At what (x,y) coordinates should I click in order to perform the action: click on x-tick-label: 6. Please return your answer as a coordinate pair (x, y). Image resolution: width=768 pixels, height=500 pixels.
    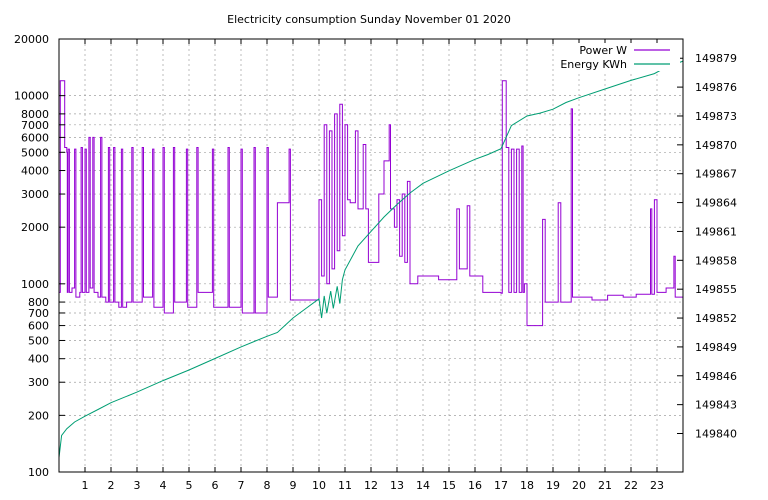
    Looking at the image, I should click on (215, 485).